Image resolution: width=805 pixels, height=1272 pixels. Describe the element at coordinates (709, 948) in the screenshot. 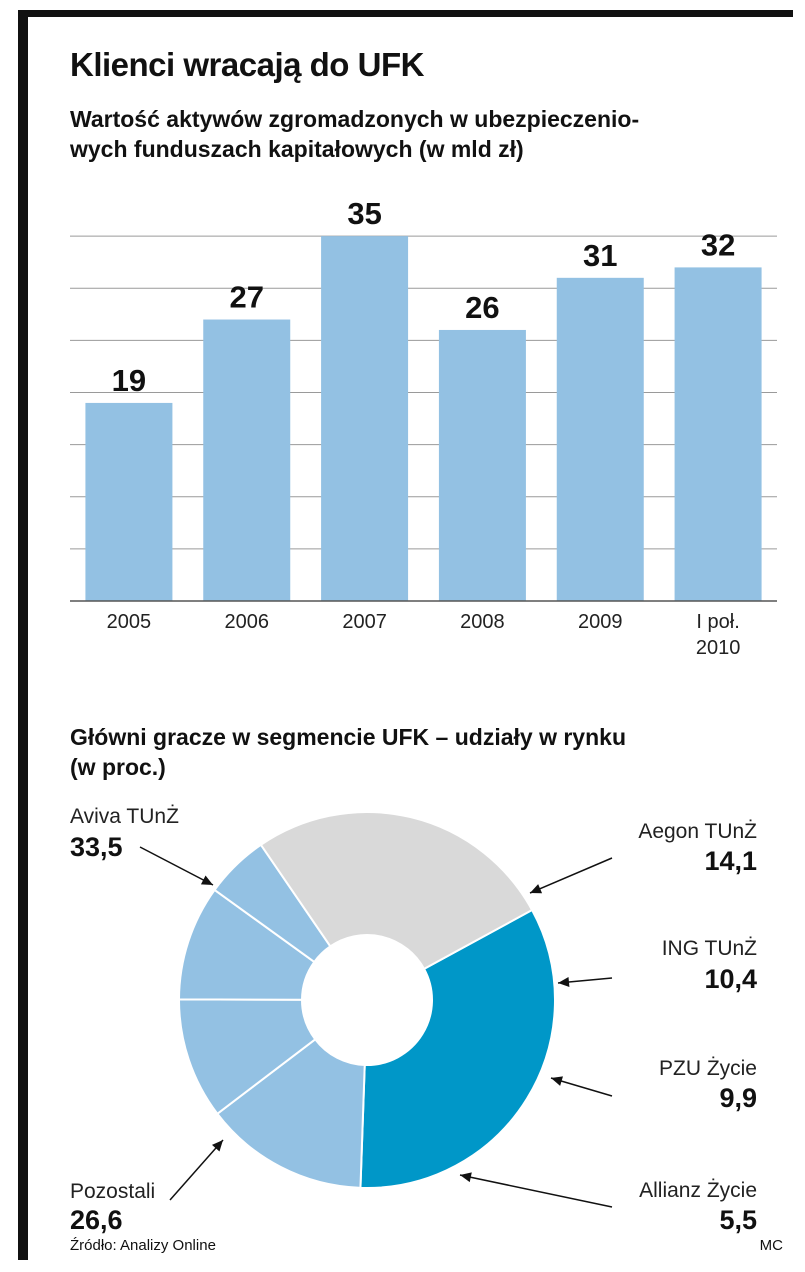

I see `pie-slice-name-label: ING TUnŻ` at that location.